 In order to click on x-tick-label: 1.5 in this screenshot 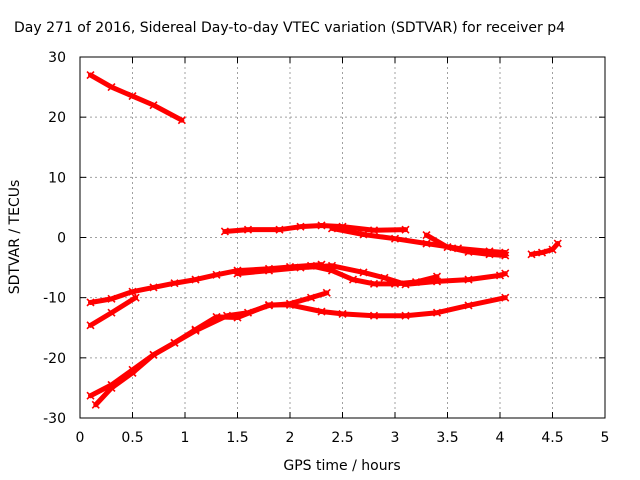, I will do `click(237, 438)`.